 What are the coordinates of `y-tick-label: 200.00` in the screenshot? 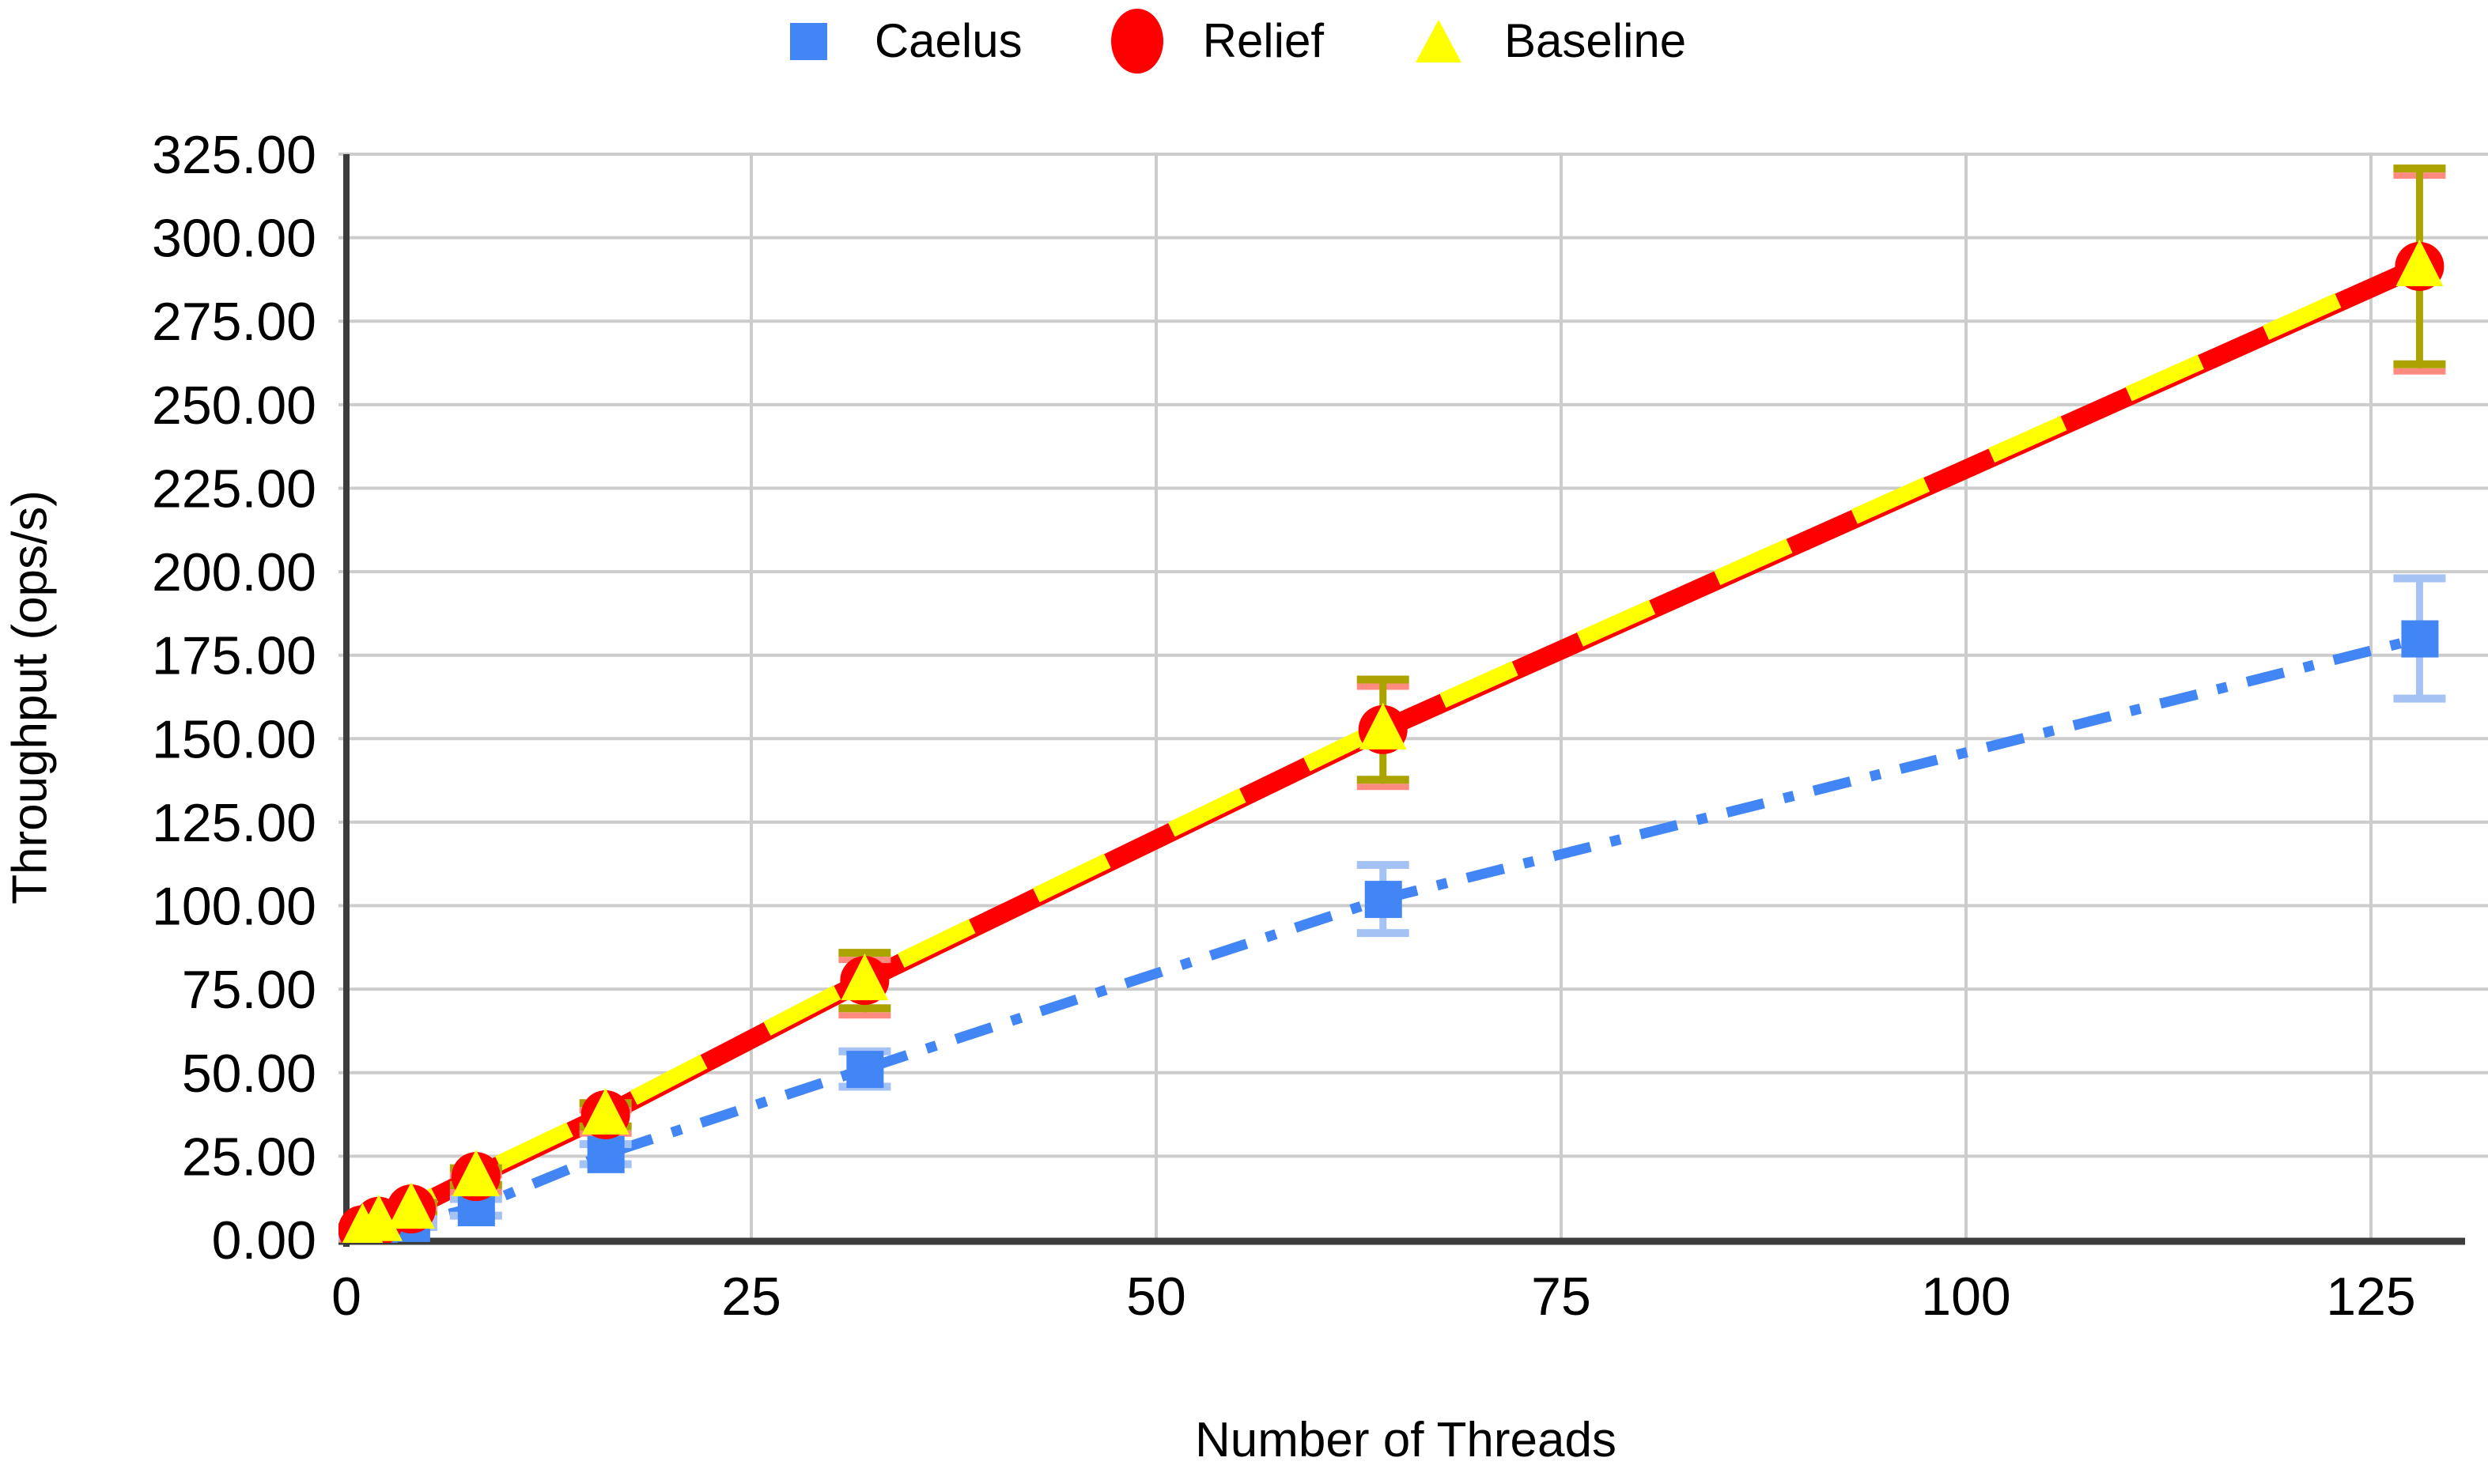 It's located at (234, 572).